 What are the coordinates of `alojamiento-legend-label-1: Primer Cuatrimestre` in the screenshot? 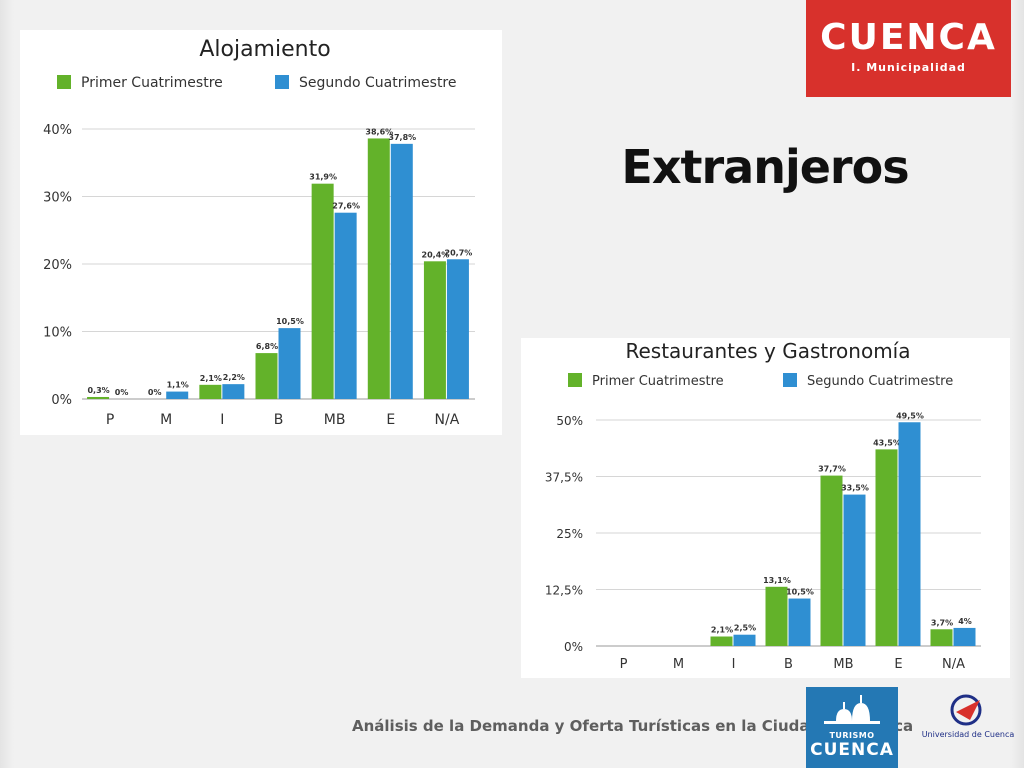 It's located at (152, 83).